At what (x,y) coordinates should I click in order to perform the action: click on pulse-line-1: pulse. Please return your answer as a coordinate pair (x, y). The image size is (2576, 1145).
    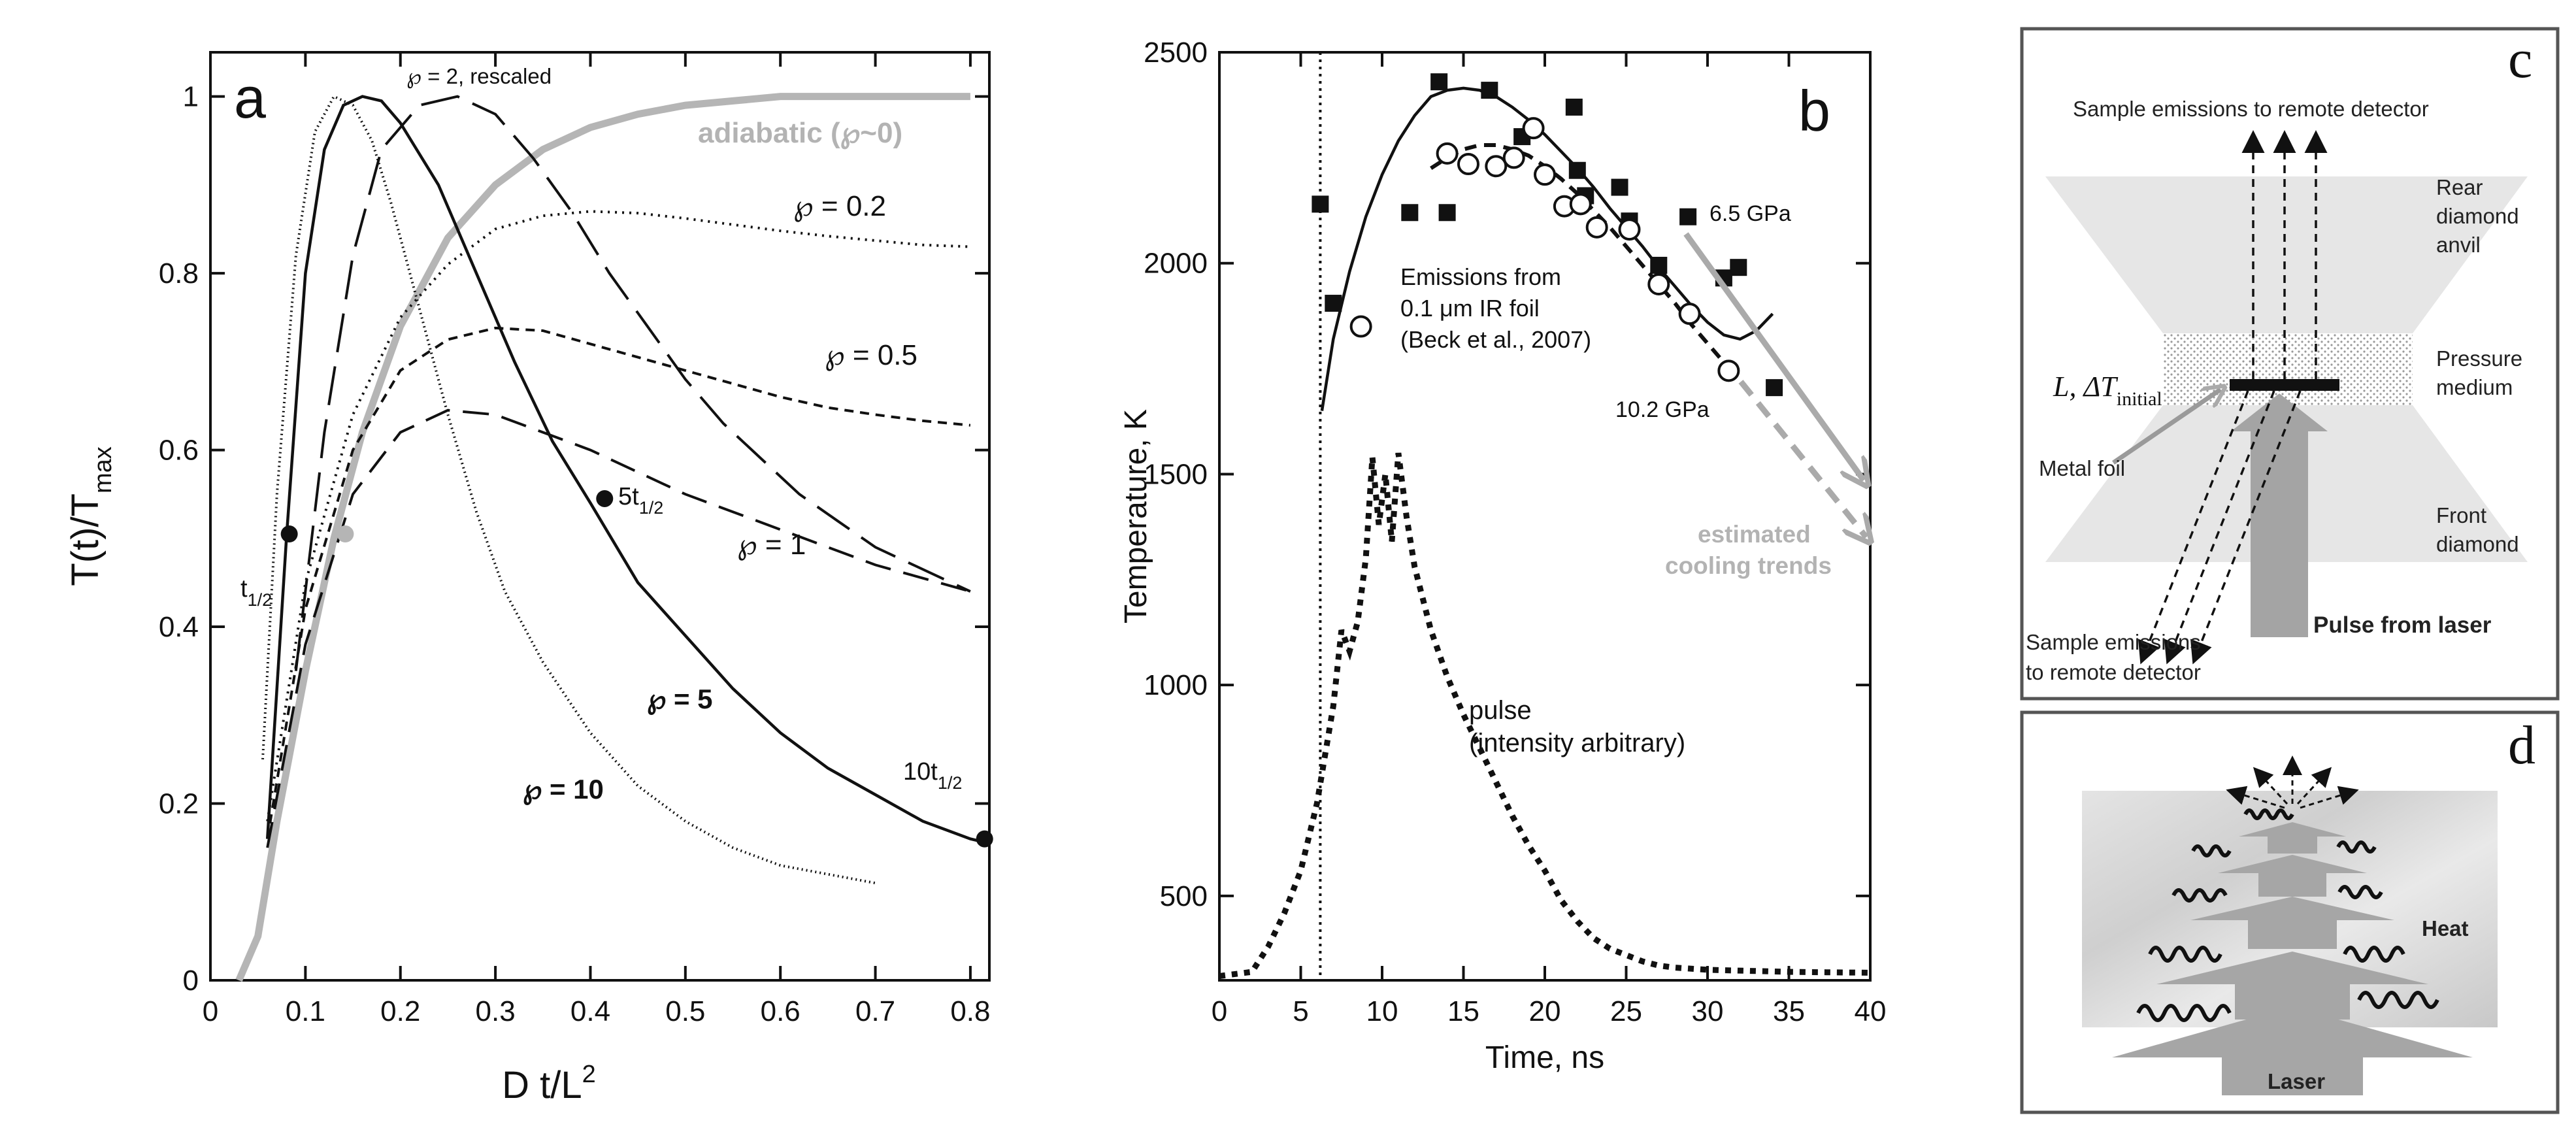
    Looking at the image, I should click on (1500, 710).